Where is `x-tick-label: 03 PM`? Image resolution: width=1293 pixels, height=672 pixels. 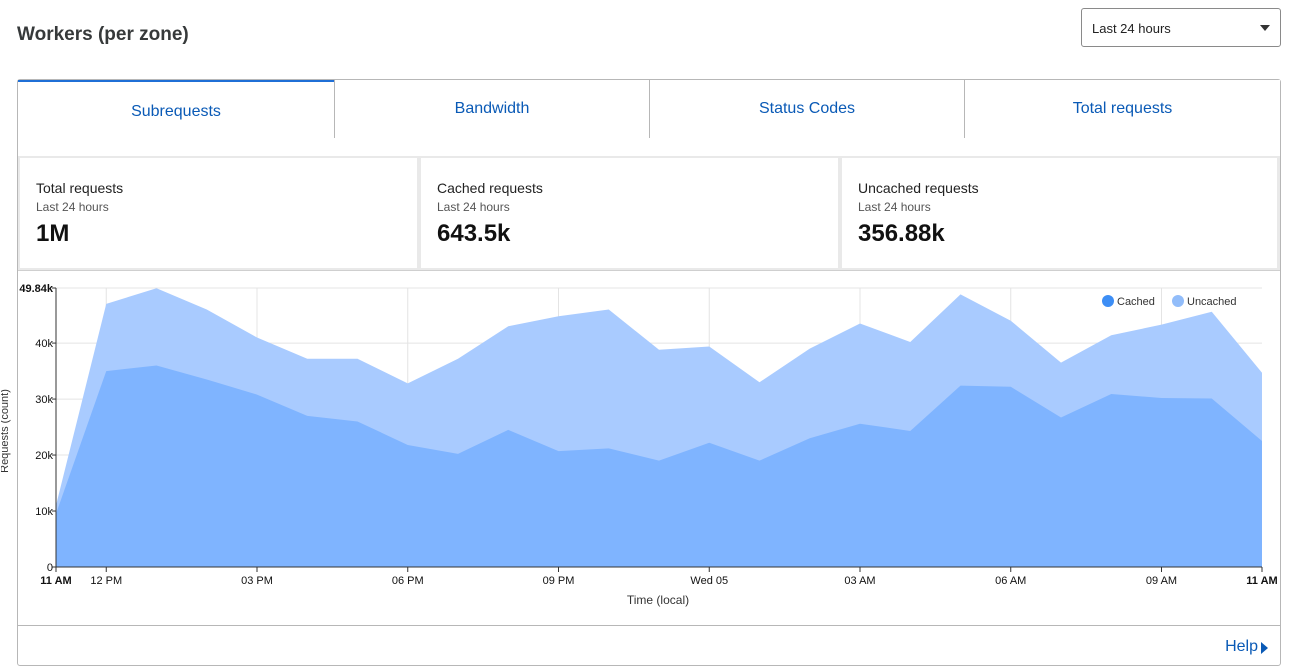
x-tick-label: 03 PM is located at coordinates (257, 581).